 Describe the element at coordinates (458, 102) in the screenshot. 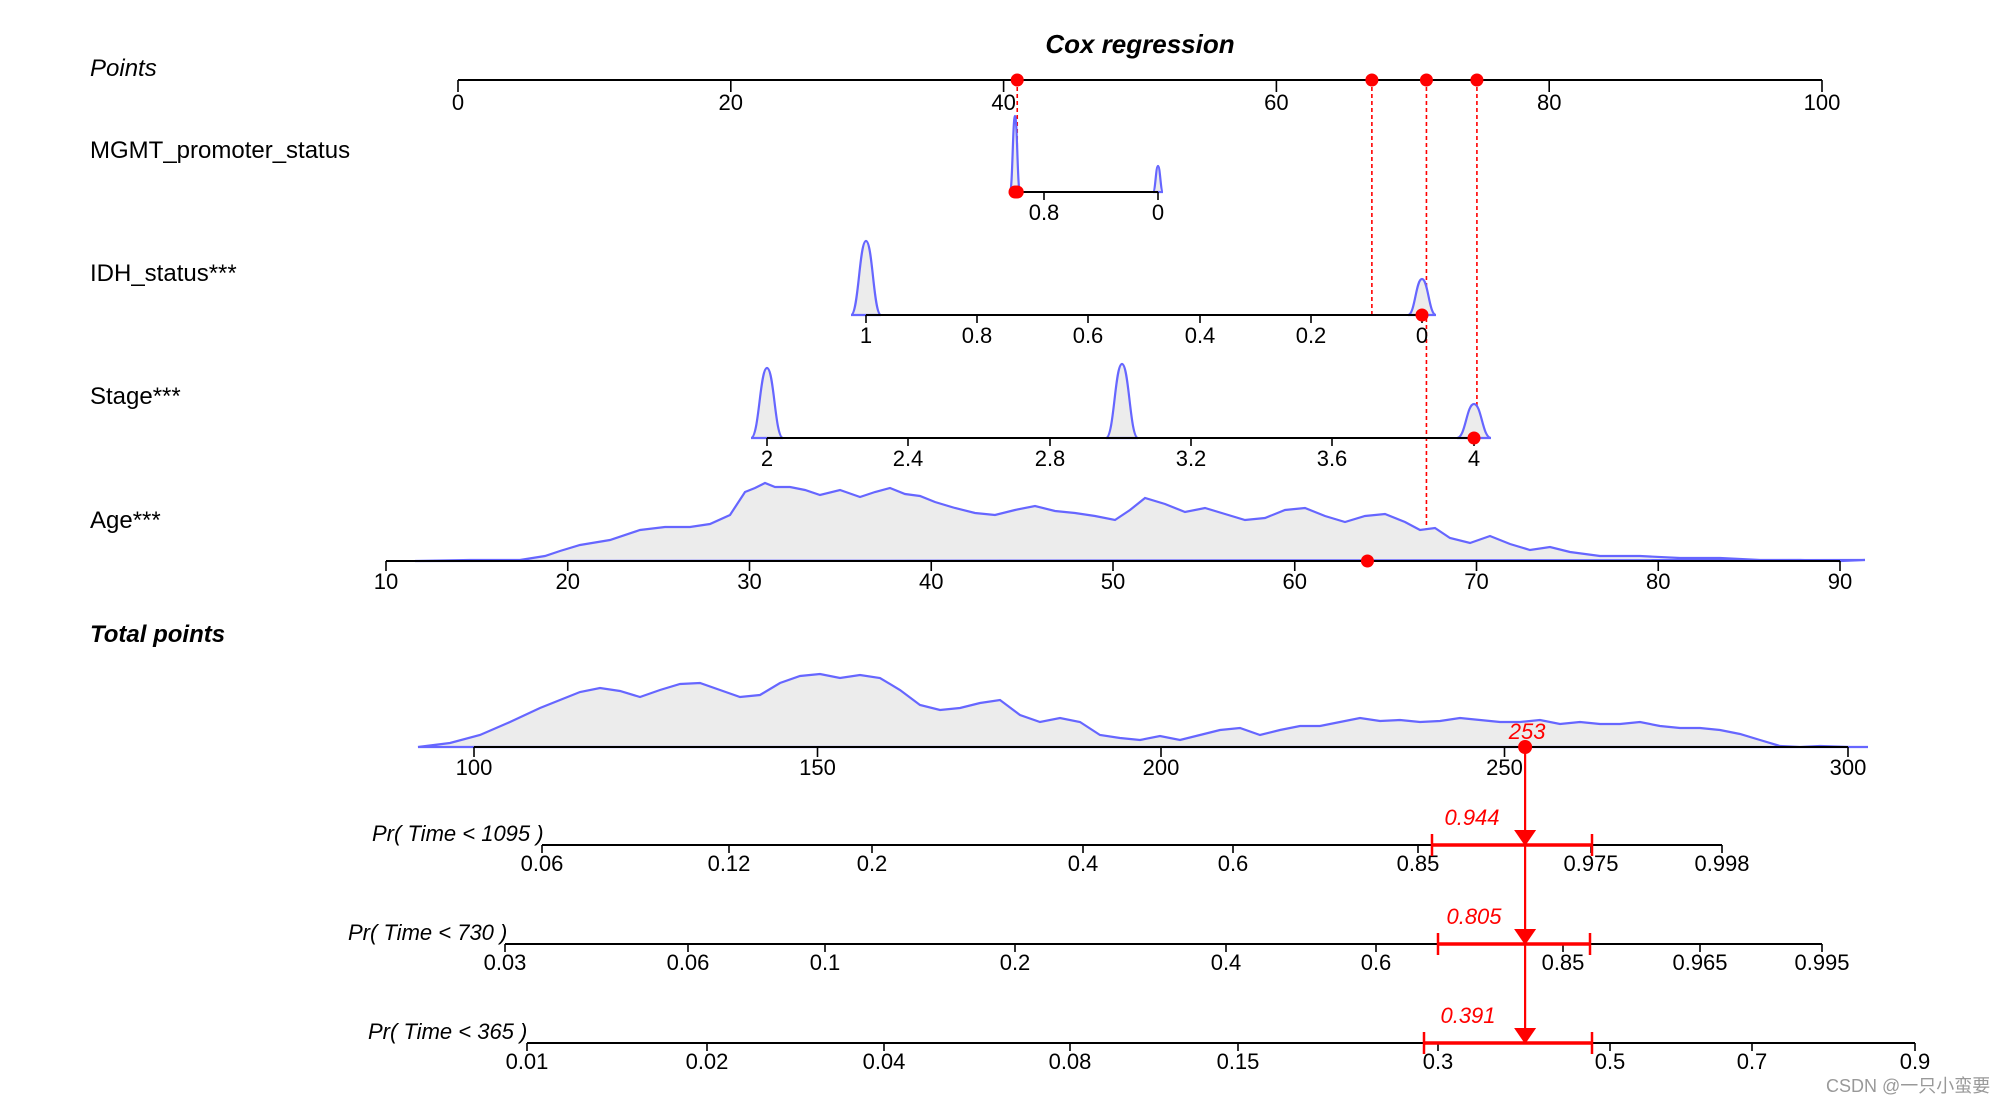

I see `points-tick-label: 0` at that location.